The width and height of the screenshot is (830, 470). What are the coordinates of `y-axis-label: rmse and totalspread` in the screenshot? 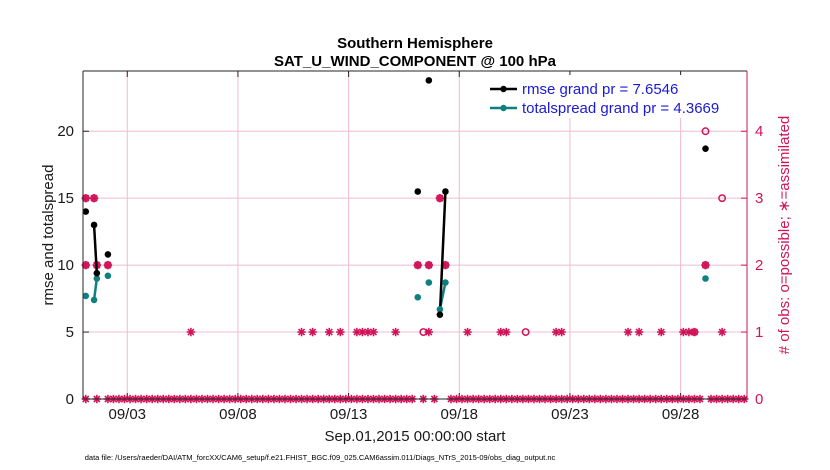 It's located at (48, 235).